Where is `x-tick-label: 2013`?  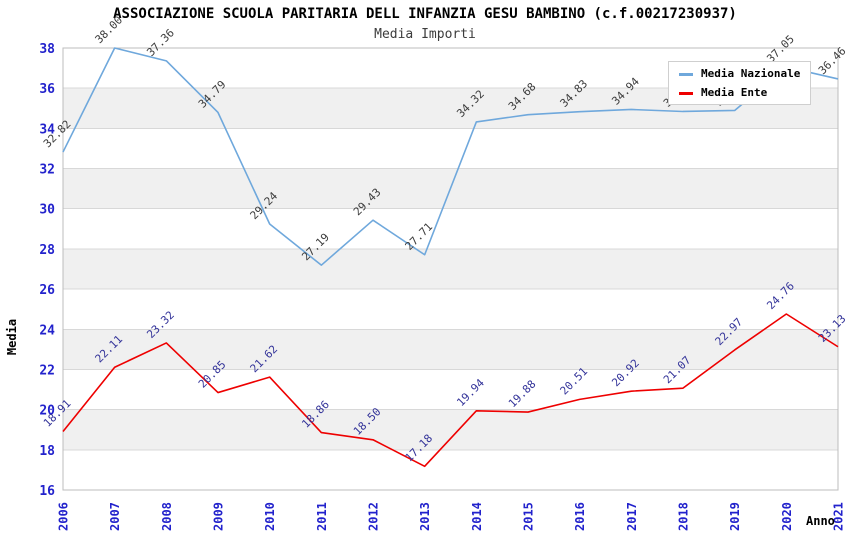 x-tick-label: 2013 is located at coordinates (425, 516).